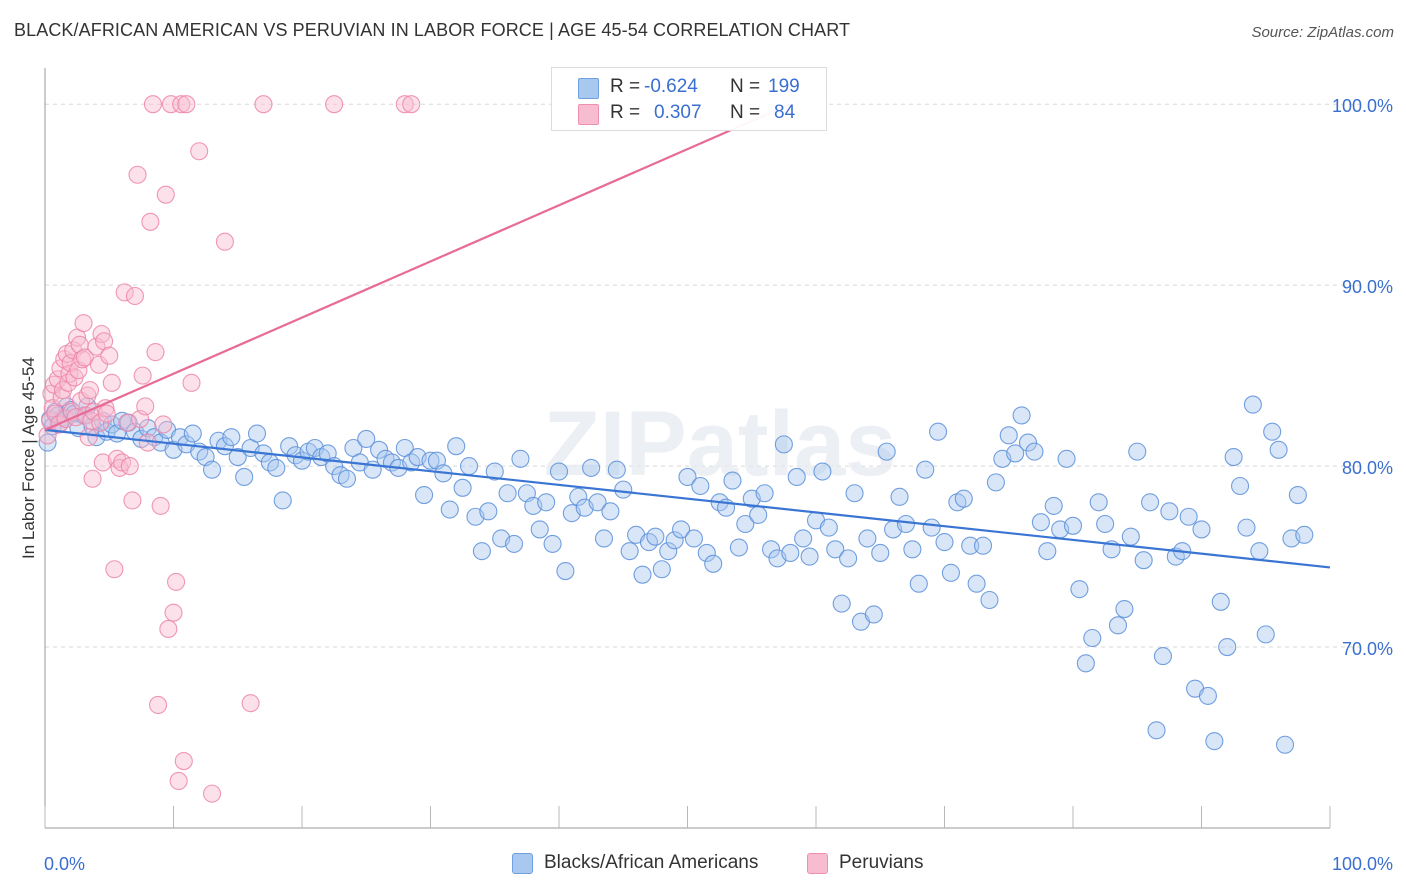 The image size is (1406, 892). What do you see at coordinates (1362, 864) in the screenshot?
I see `x-tick-label: 100.0%` at bounding box center [1362, 864].